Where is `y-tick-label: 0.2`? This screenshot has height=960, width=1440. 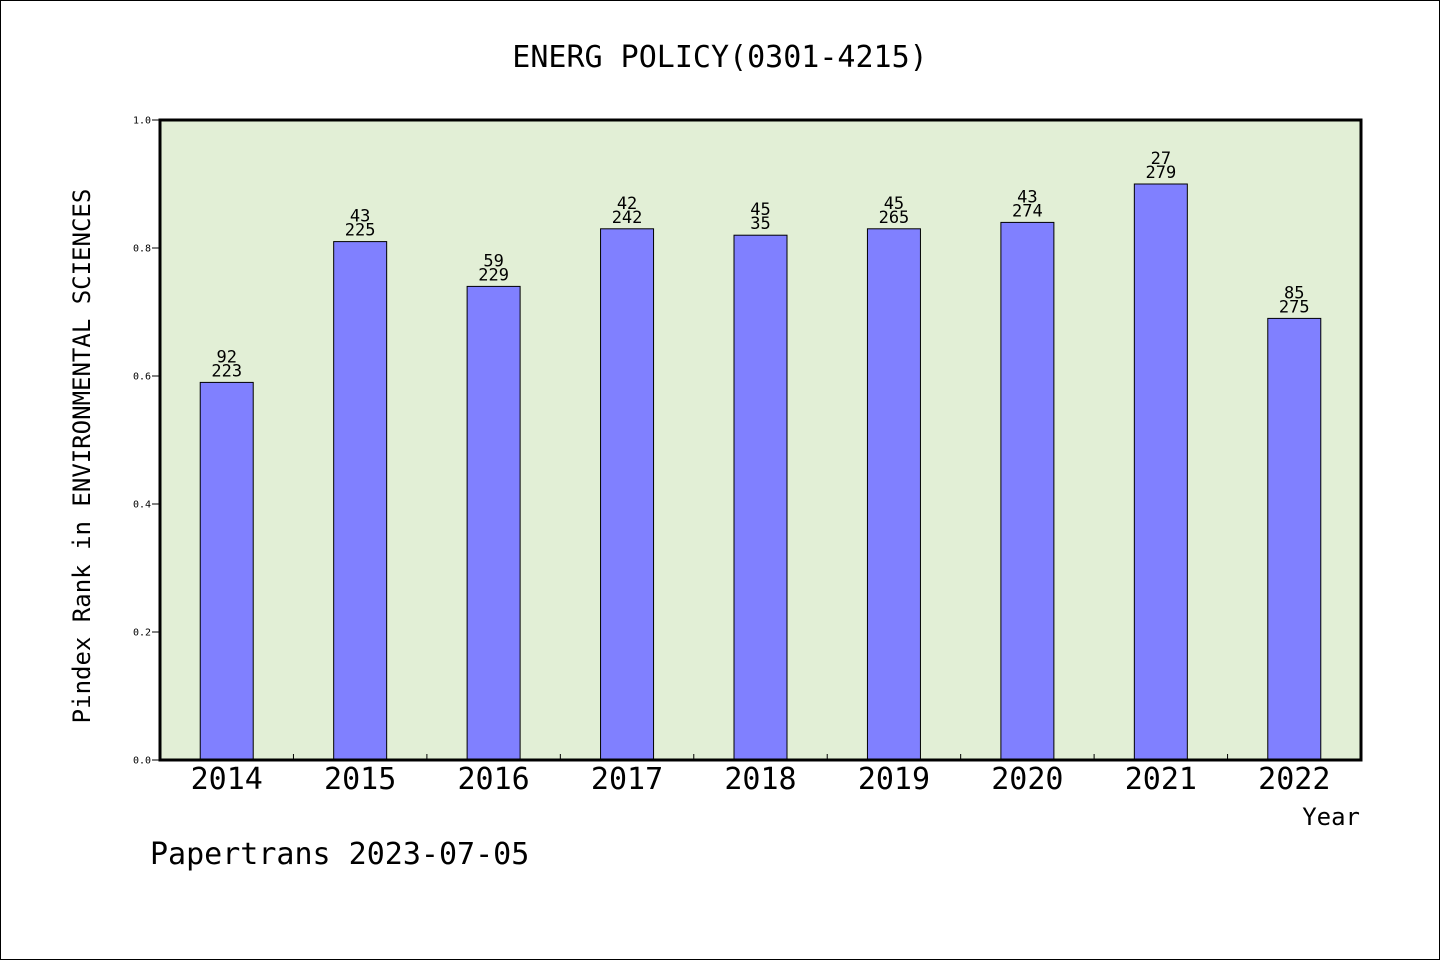 y-tick-label: 0.2 is located at coordinates (142, 633).